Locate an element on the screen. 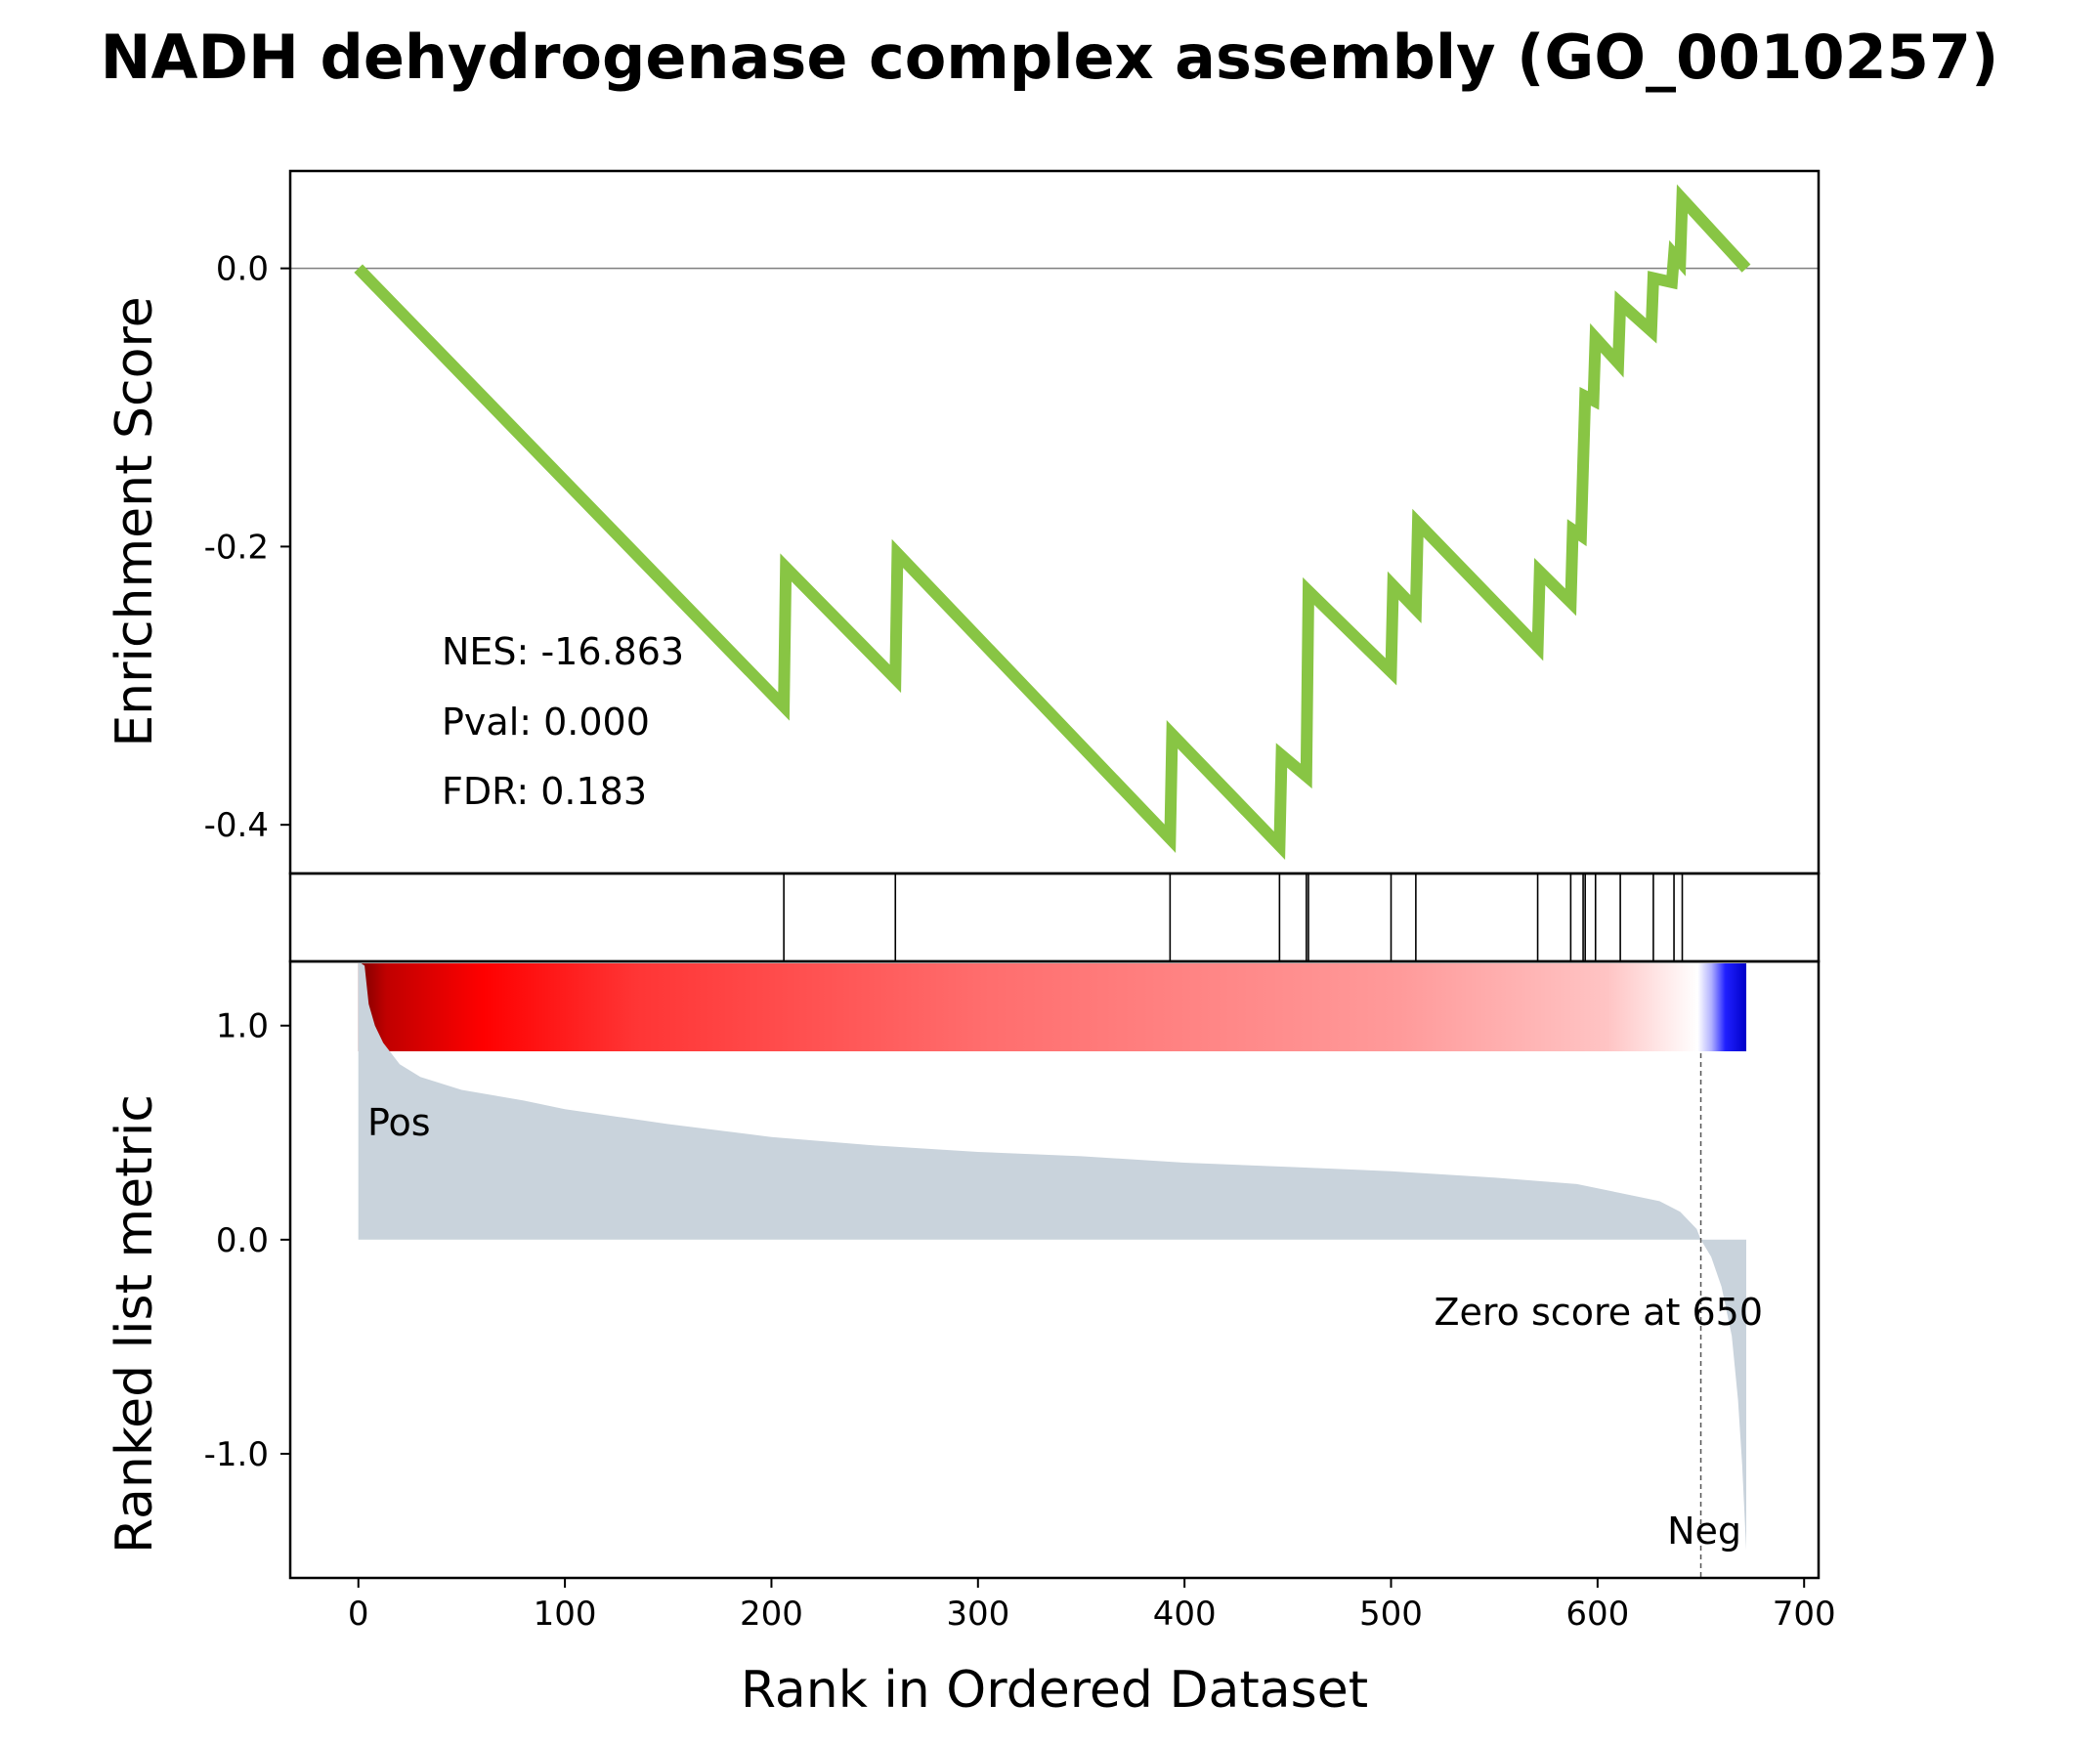  hits-panel is located at coordinates (1054, 917).